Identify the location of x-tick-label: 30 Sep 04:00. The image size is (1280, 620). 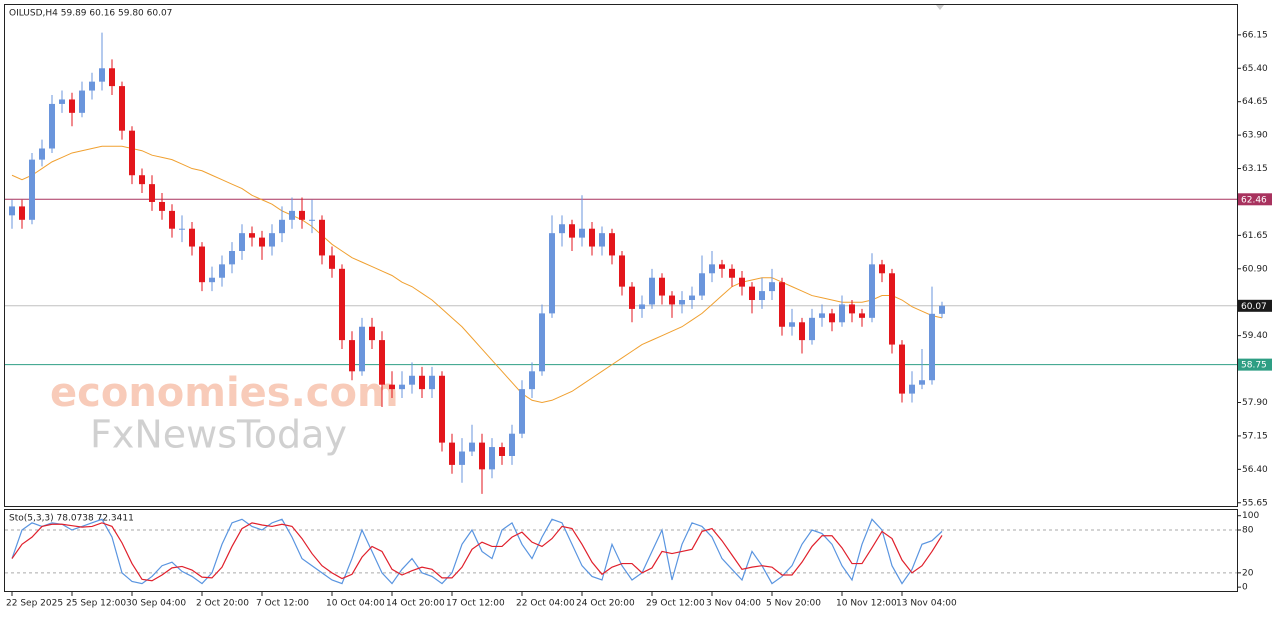
(156, 604).